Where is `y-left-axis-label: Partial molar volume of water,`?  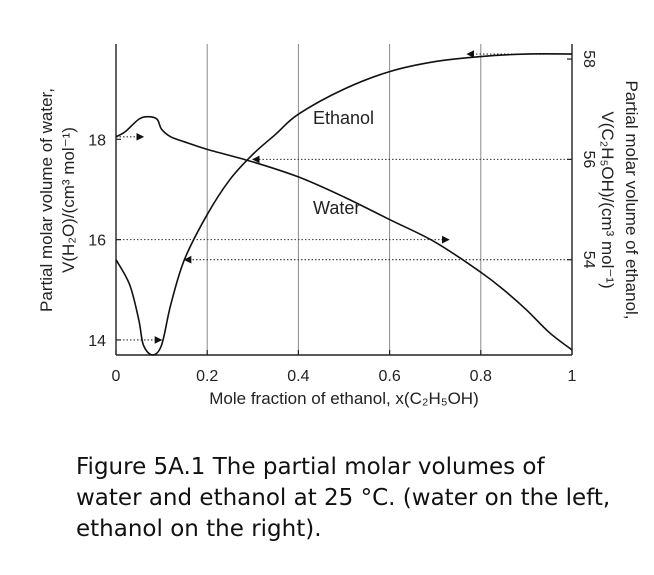 y-left-axis-label: Partial molar volume of water, is located at coordinates (46, 200).